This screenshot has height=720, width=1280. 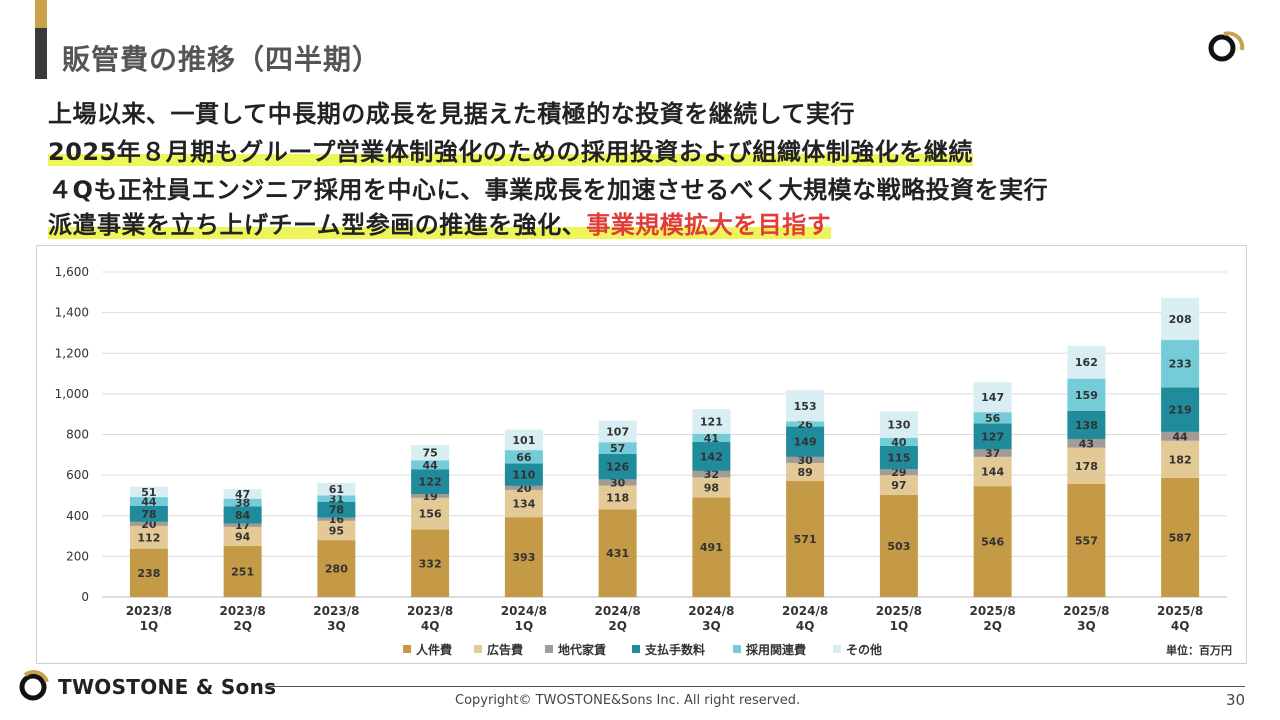 I want to click on data-label: 134, so click(x=523, y=504).